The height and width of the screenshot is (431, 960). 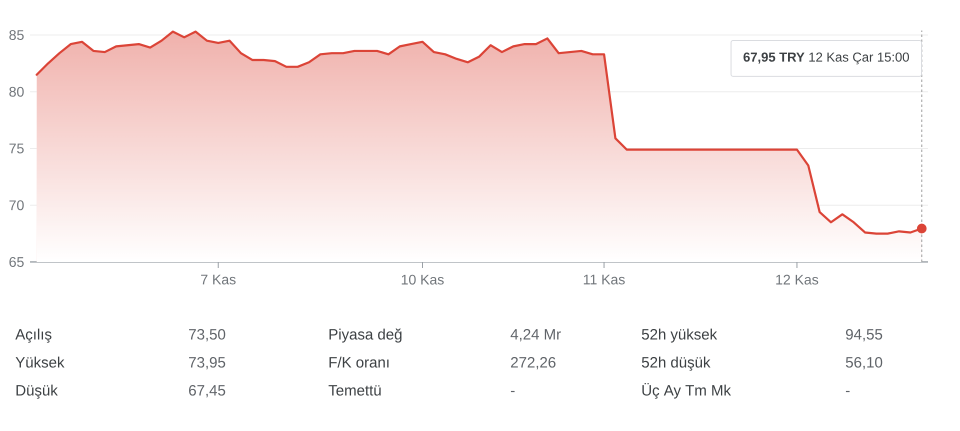 I want to click on text: F/K oranı, so click(x=359, y=362).